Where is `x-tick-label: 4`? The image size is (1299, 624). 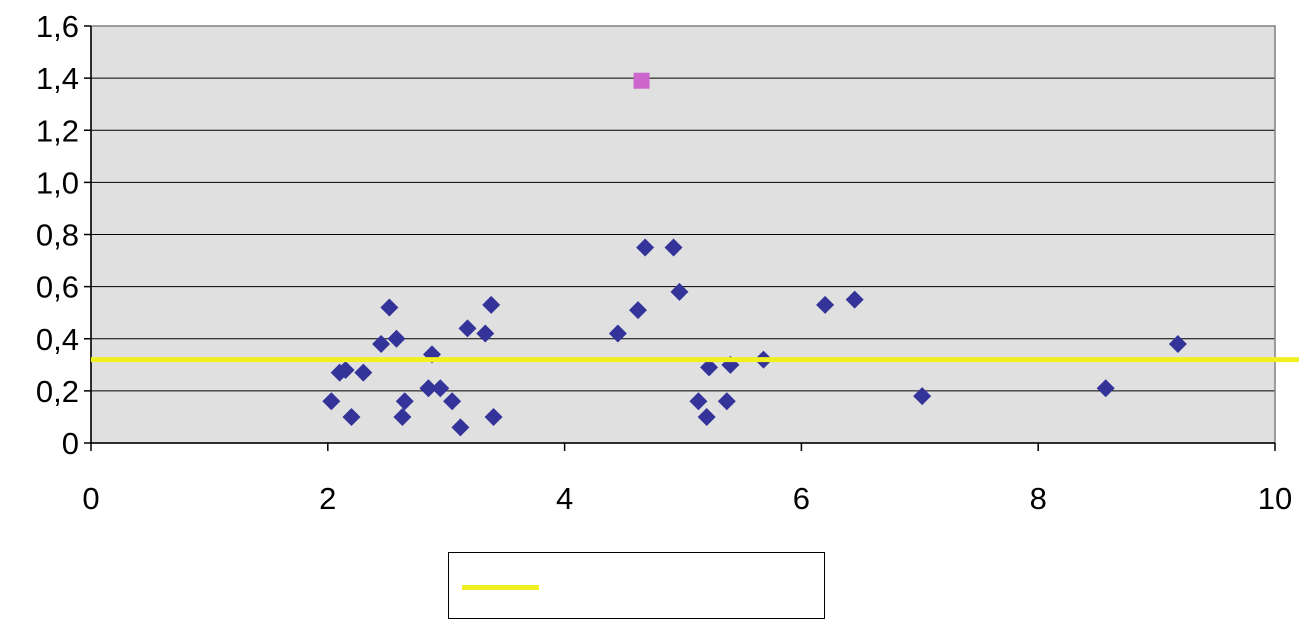
x-tick-label: 4 is located at coordinates (564, 498).